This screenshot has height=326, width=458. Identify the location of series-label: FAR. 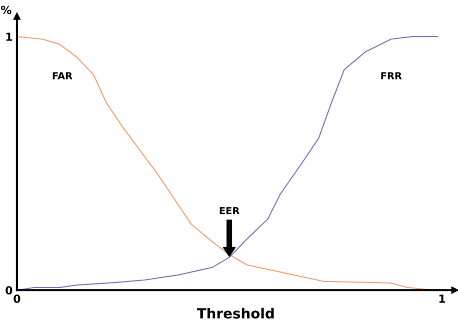
(62, 76).